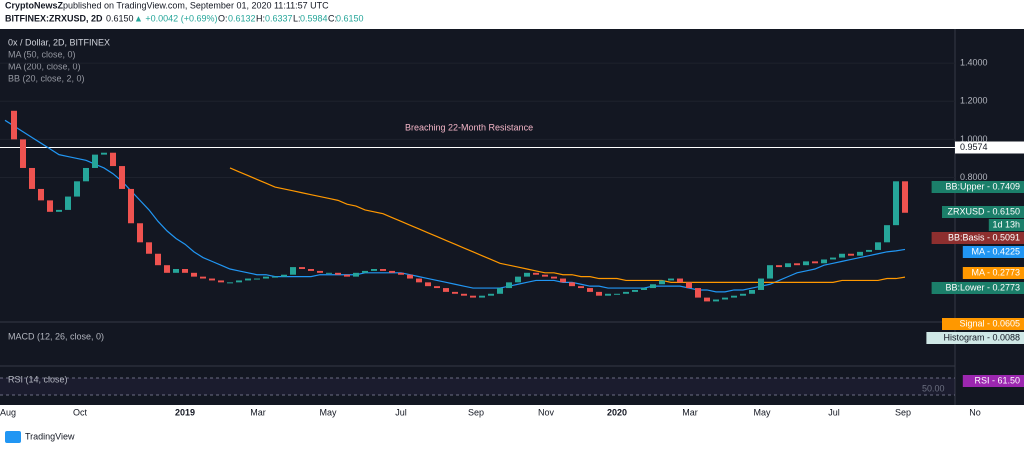 Image resolution: width=1024 pixels, height=451 pixels. I want to click on legend-entry: MA (200, close, 0), so click(44, 66).